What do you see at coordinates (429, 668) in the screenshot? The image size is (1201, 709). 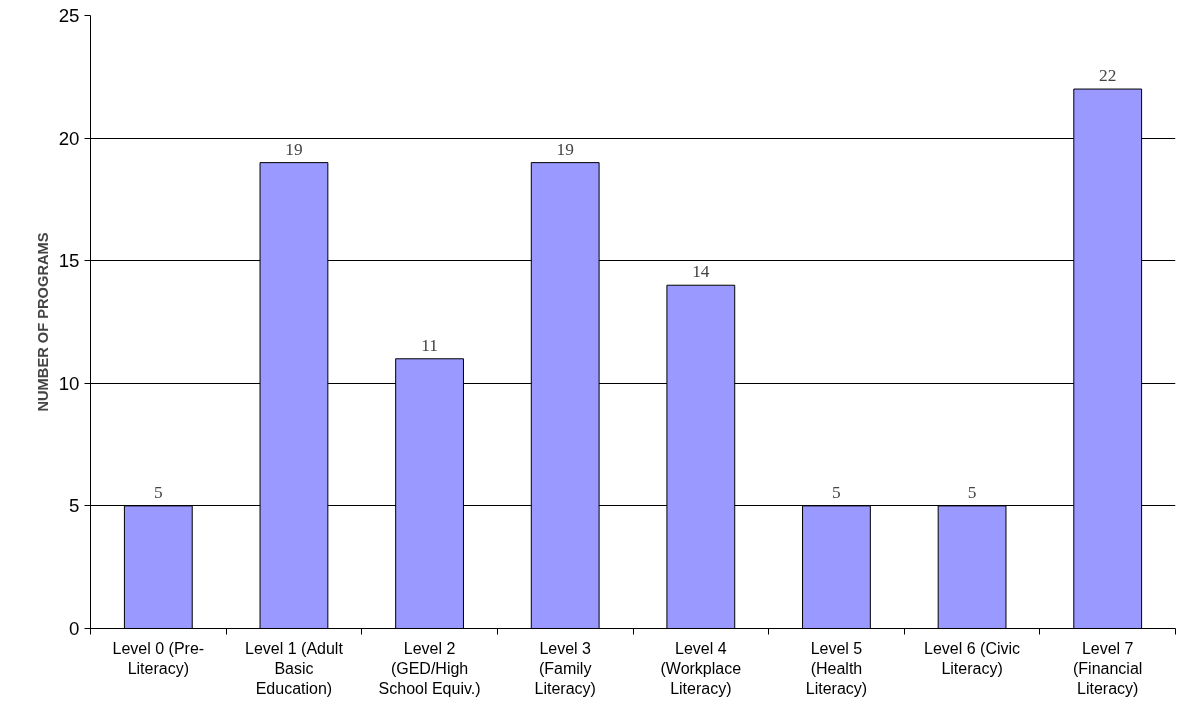 I see `x-tick-label: Level 2 (GED/High School Equiv.)` at bounding box center [429, 668].